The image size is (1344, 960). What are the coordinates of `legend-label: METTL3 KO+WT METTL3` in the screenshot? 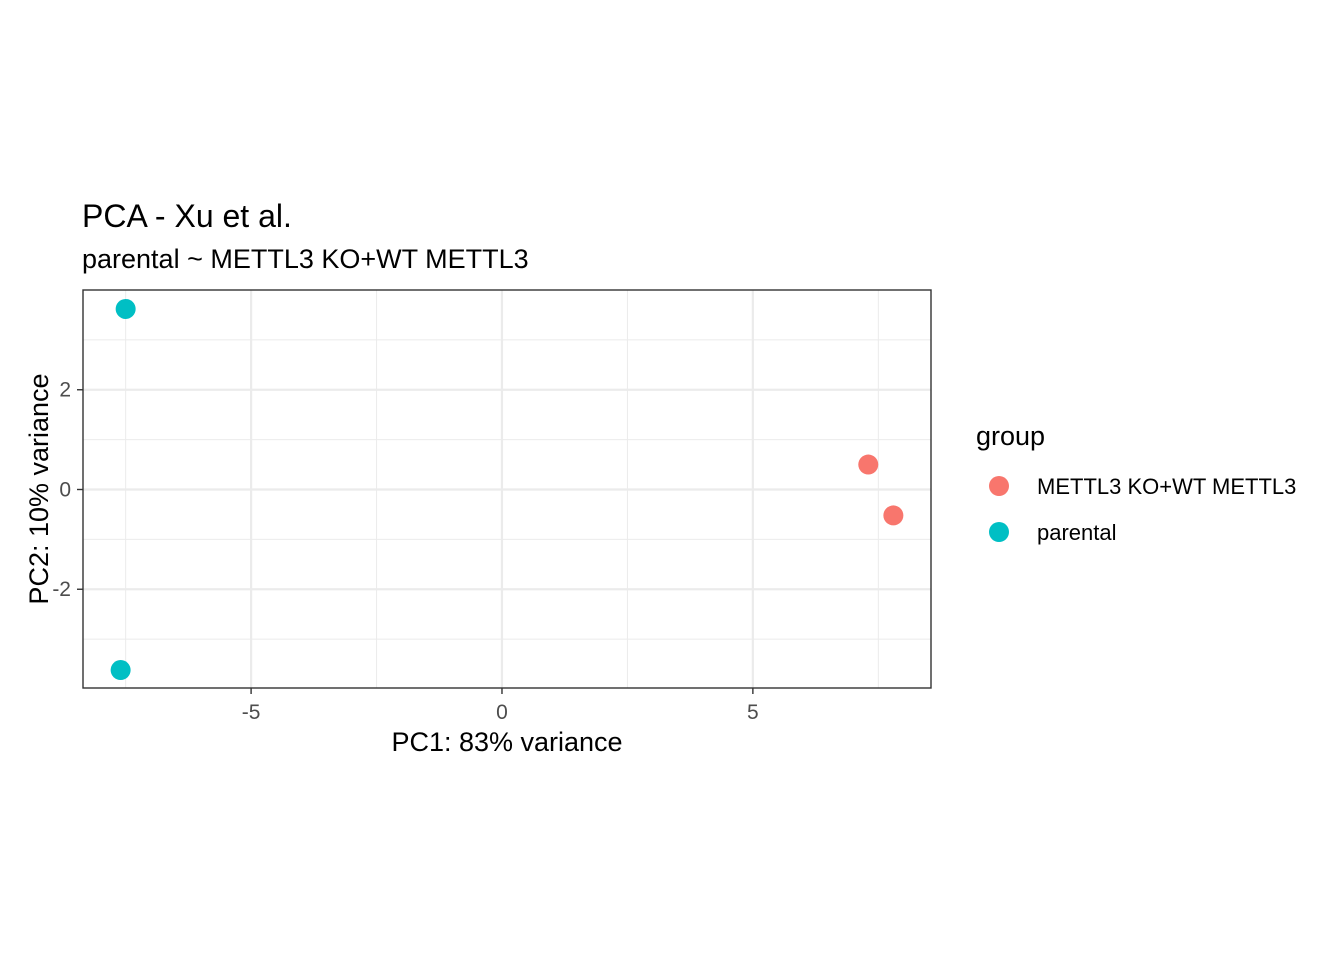 It's located at (1166, 486).